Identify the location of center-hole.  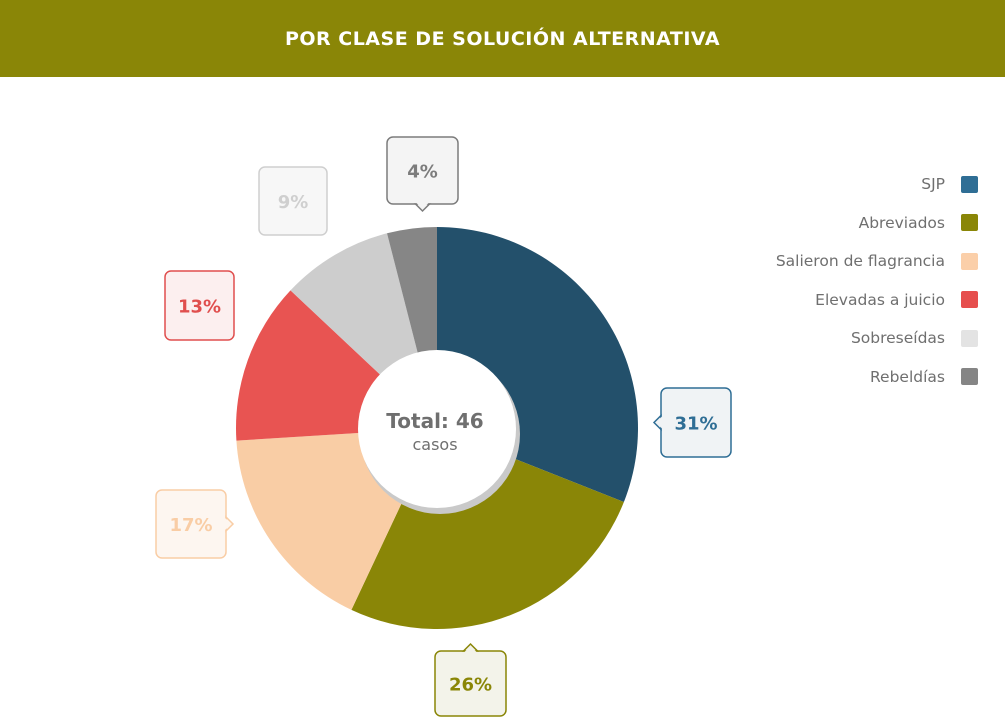
(437, 429).